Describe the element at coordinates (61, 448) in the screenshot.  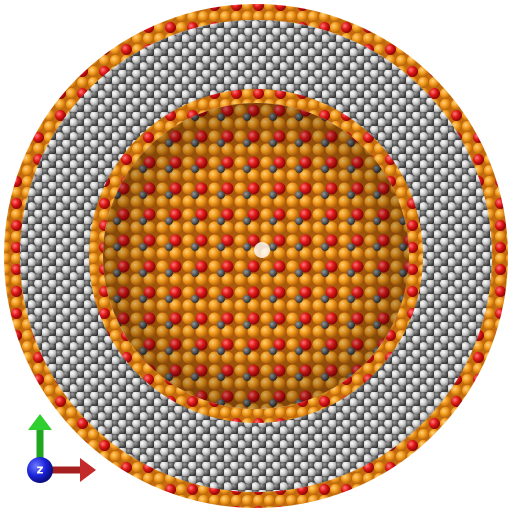
I see `axis-indicator: z` at that location.